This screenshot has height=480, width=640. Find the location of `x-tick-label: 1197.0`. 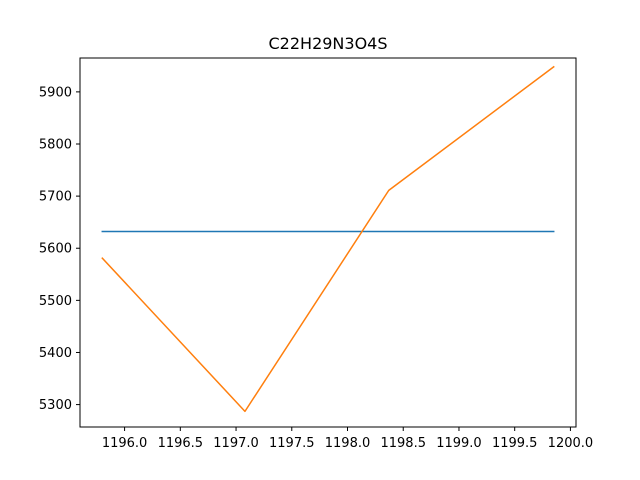

x-tick-label: 1197.0 is located at coordinates (236, 443).